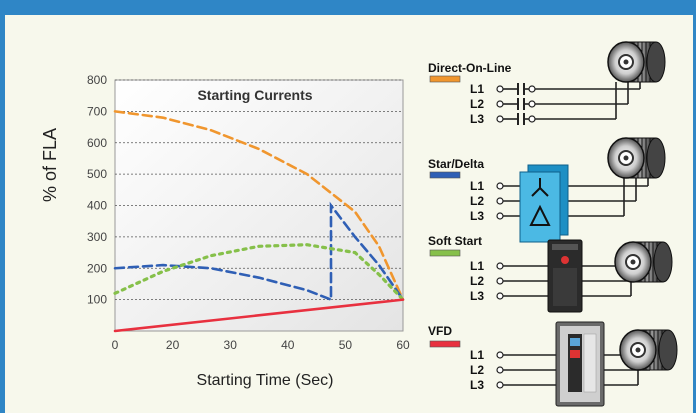 Image resolution: width=696 pixels, height=413 pixels. I want to click on series-line-star-delta, so click(259, 251).